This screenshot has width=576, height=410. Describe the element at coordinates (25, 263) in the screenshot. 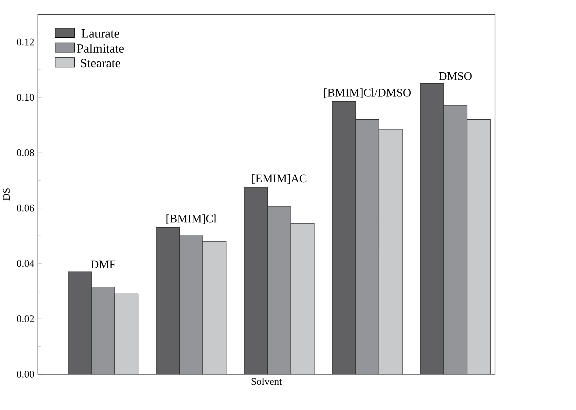

I see `y-tick-label: 0.04` at that location.